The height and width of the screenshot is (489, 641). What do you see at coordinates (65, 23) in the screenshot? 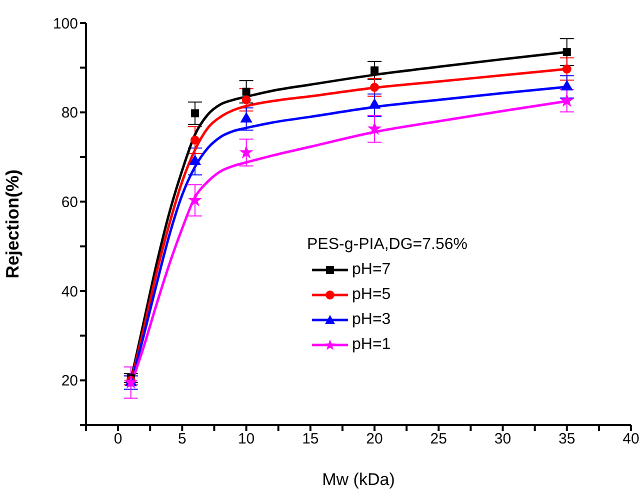
I see `y-tick-label: 100` at bounding box center [65, 23].